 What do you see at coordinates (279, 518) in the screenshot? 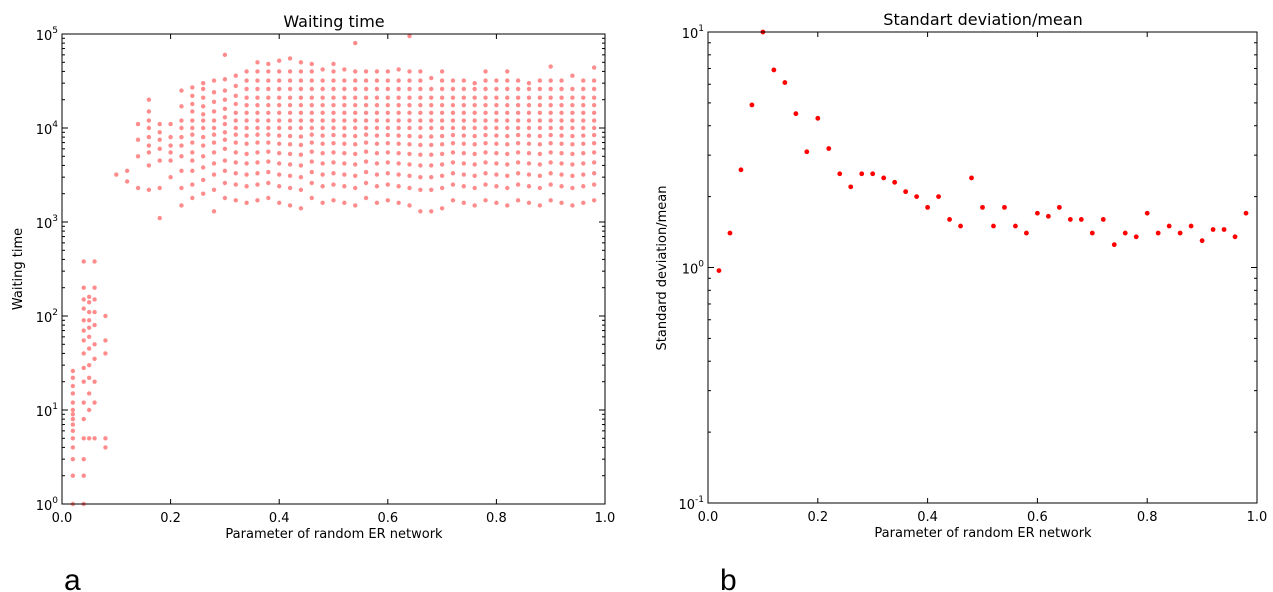
I see `chart-a-xtick-label: 0.4` at bounding box center [279, 518].